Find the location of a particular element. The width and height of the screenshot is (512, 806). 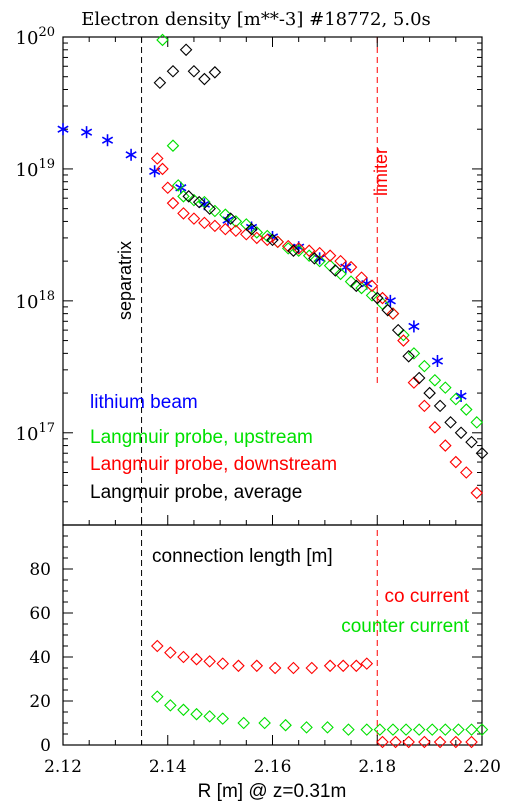

bottom-chart-title: connection length [m] is located at coordinates (242, 556).